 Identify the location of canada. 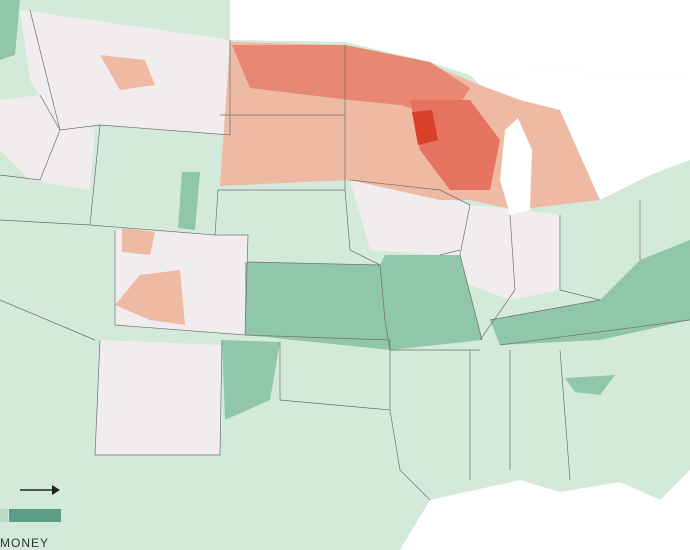
(460, 40).